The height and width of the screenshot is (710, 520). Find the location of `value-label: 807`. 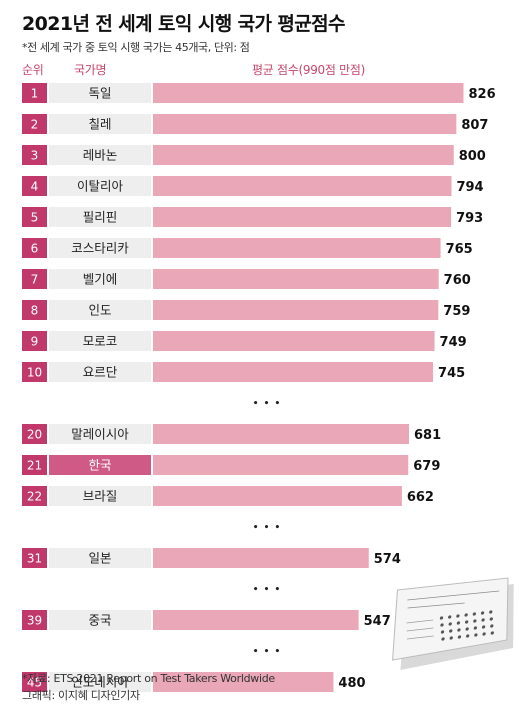

value-label: 807 is located at coordinates (474, 125).